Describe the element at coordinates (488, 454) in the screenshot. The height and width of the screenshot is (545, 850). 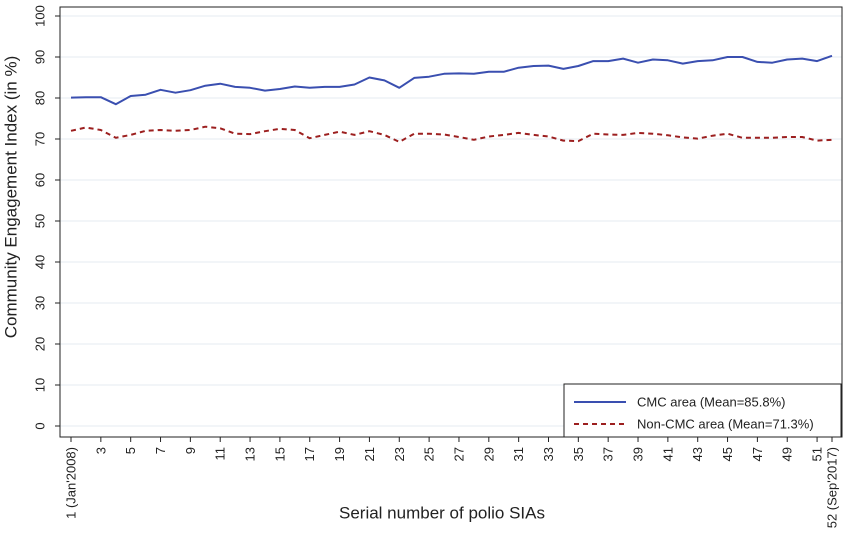
I see `x-tick-label-29: 29` at that location.